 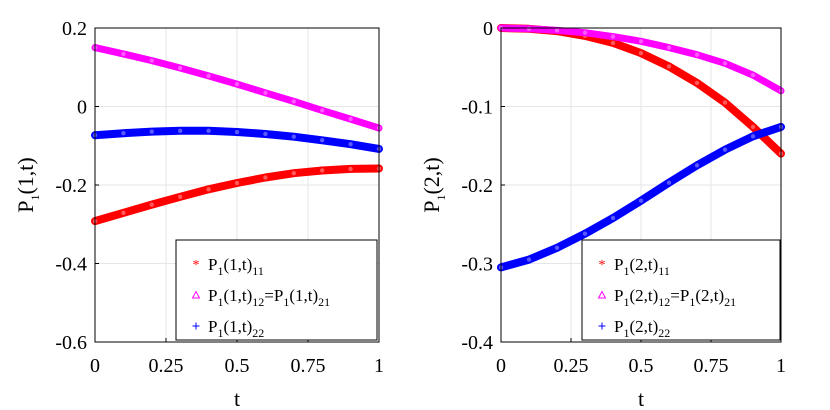 What do you see at coordinates (379, 366) in the screenshot?
I see `x-tick-label: 1` at bounding box center [379, 366].